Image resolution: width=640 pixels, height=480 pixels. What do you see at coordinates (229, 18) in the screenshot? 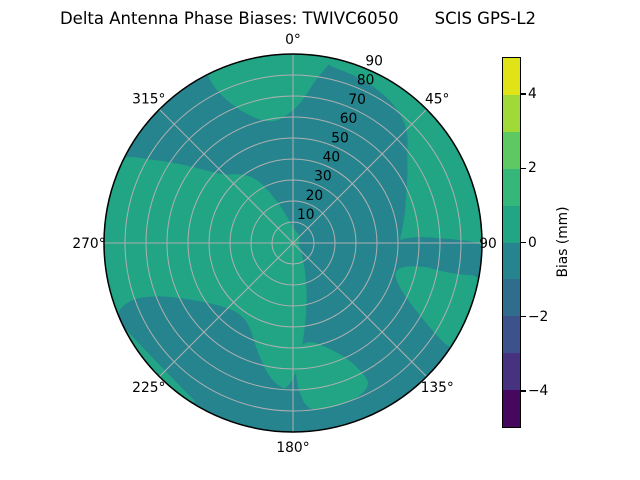
I see `chart-title-station: Delta Antenna Phase Biases: TWIVC6050` at bounding box center [229, 18].